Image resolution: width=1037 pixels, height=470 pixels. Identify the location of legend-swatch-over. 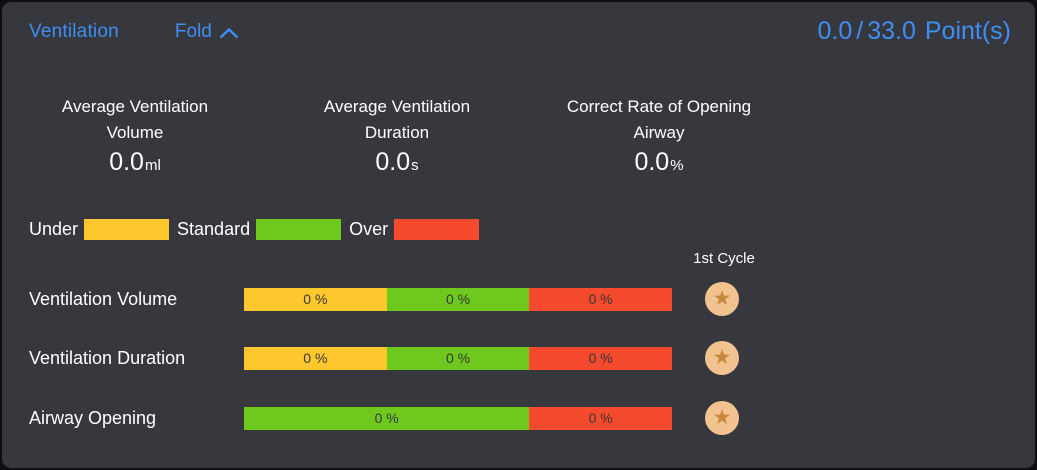
(437, 229).